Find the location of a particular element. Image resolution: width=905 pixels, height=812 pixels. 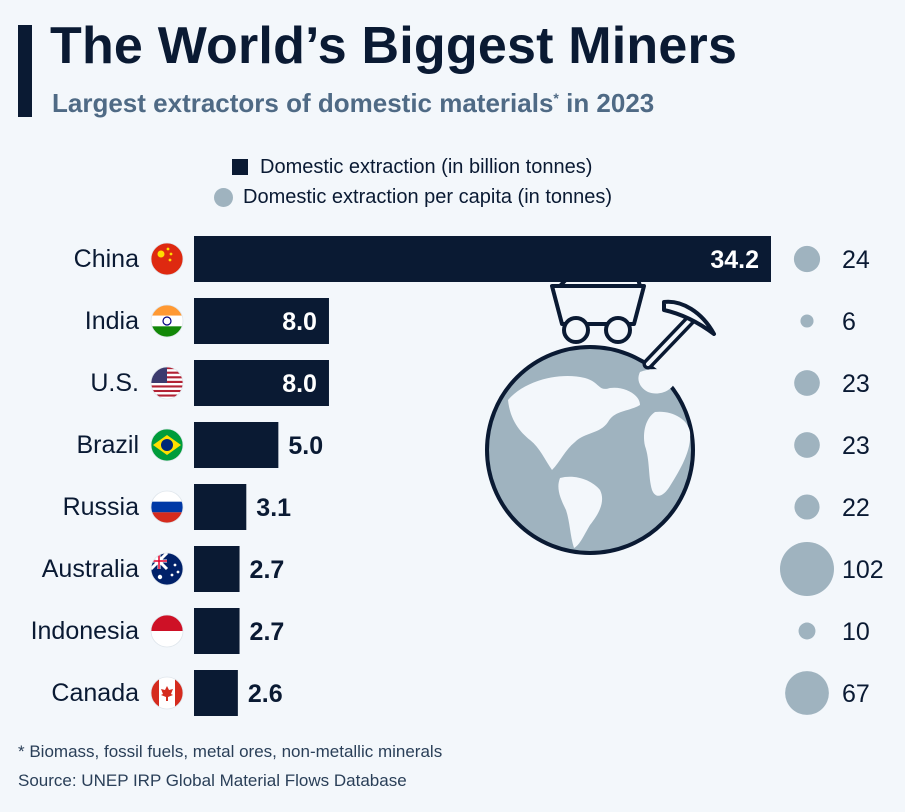

us-flag is located at coordinates (167, 383).